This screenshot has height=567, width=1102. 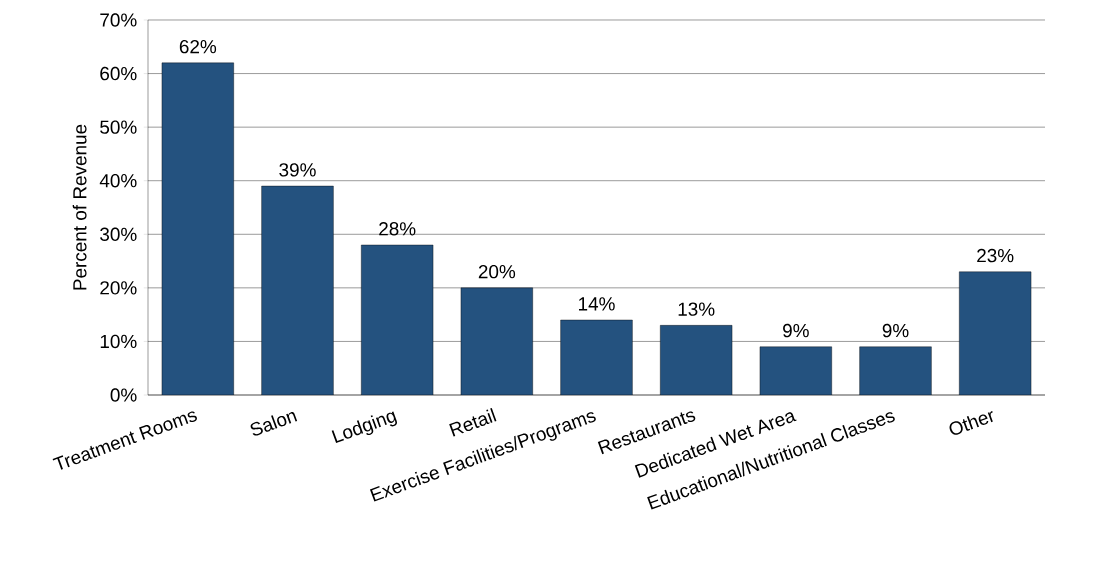 What do you see at coordinates (118, 288) in the screenshot?
I see `y-tick-label: 20%` at bounding box center [118, 288].